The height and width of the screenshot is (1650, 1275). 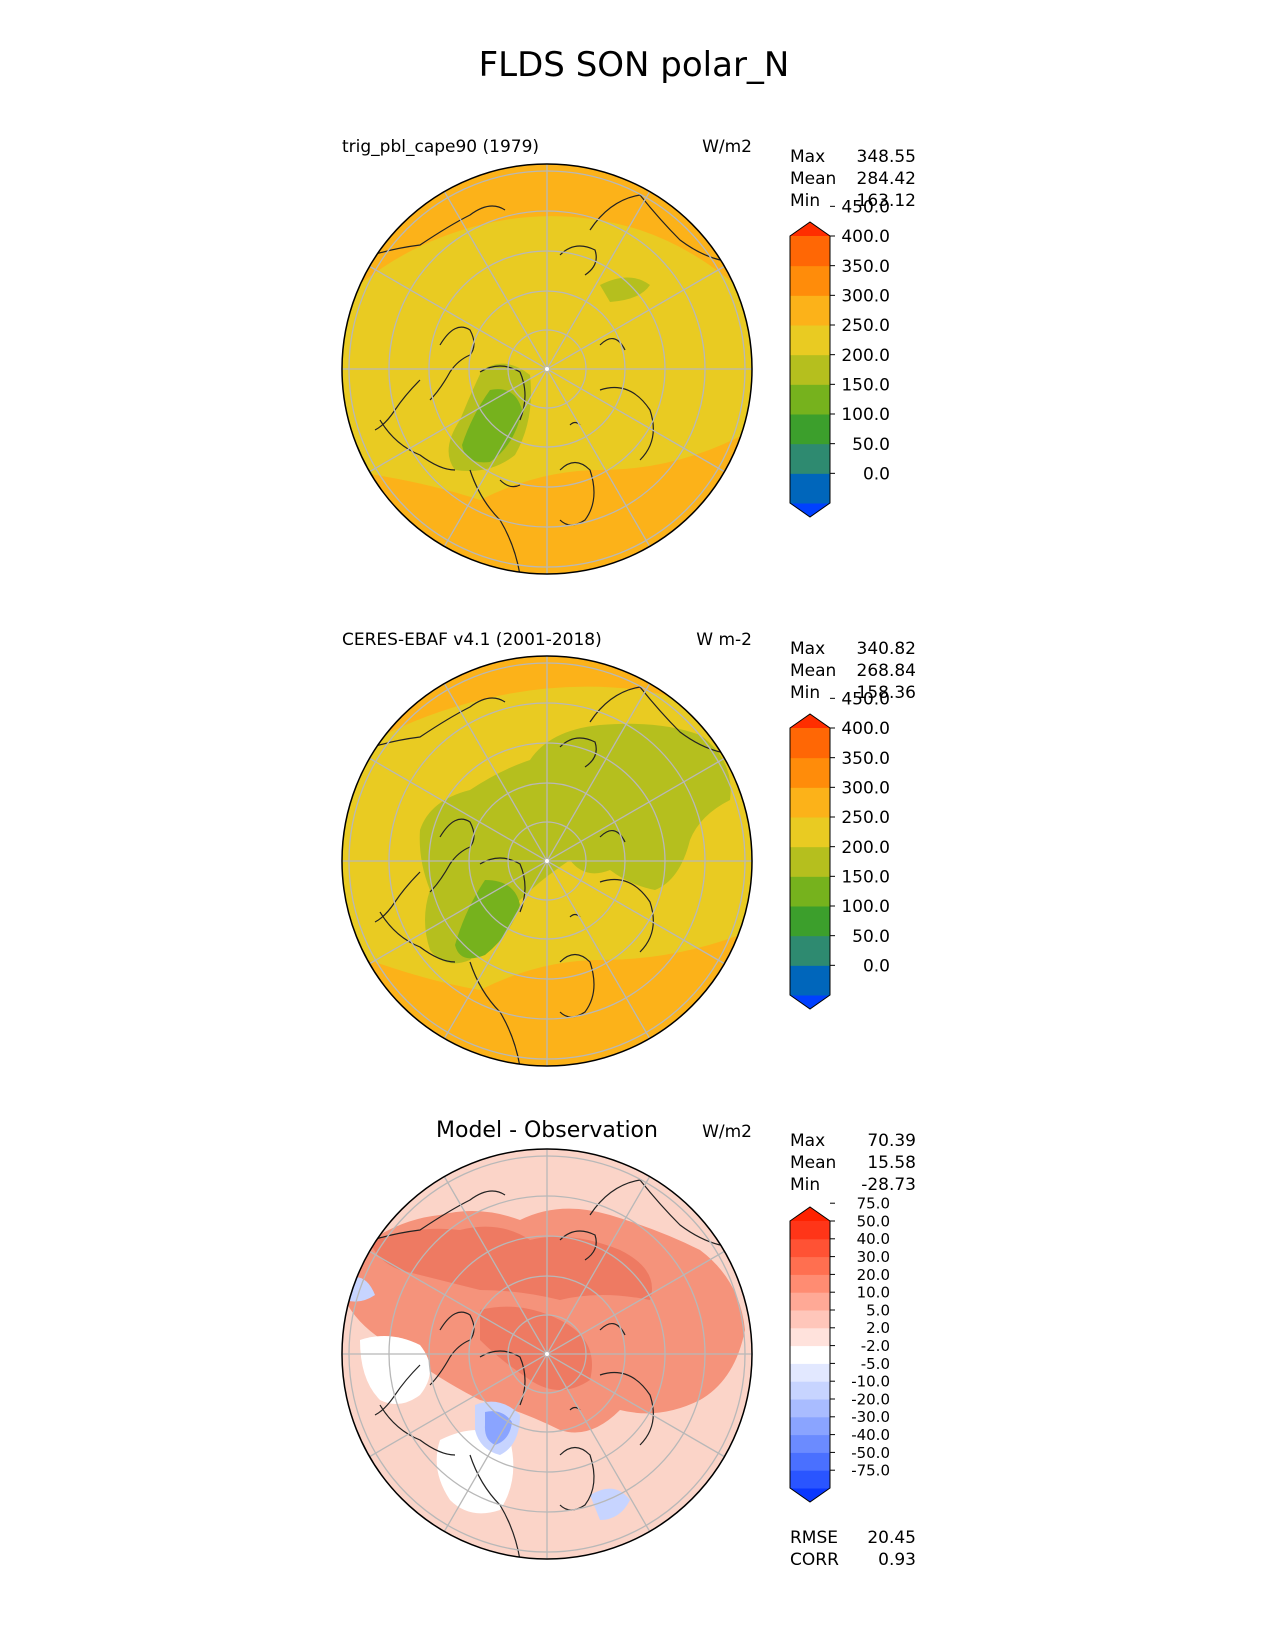 I want to click on stat-value: 268.84, so click(x=886, y=671).